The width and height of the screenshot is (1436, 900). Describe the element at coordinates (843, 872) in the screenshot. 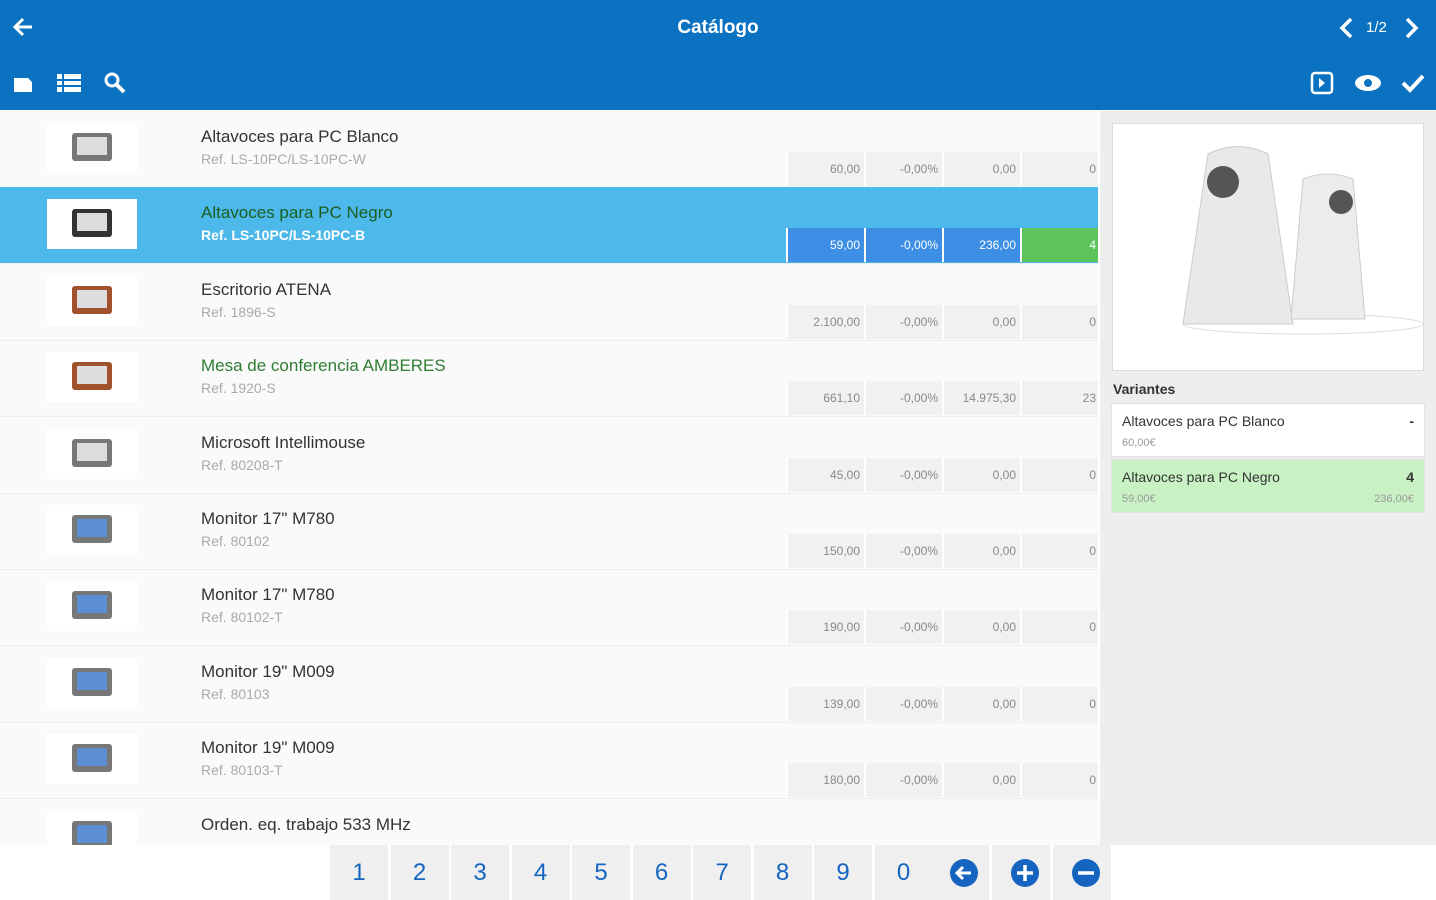

I see `key: 9` at that location.